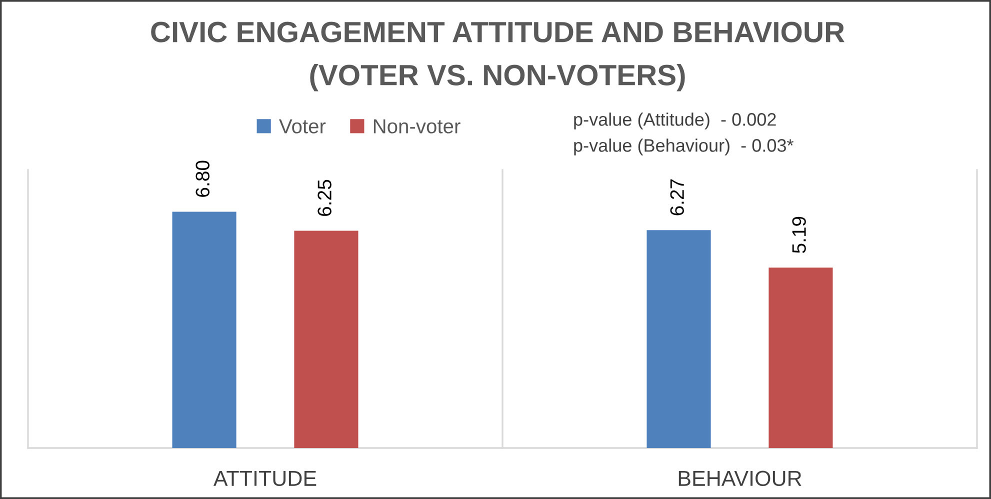  What do you see at coordinates (675, 121) in the screenshot?
I see `text: p-value (Attitude) - 0.002` at bounding box center [675, 121].